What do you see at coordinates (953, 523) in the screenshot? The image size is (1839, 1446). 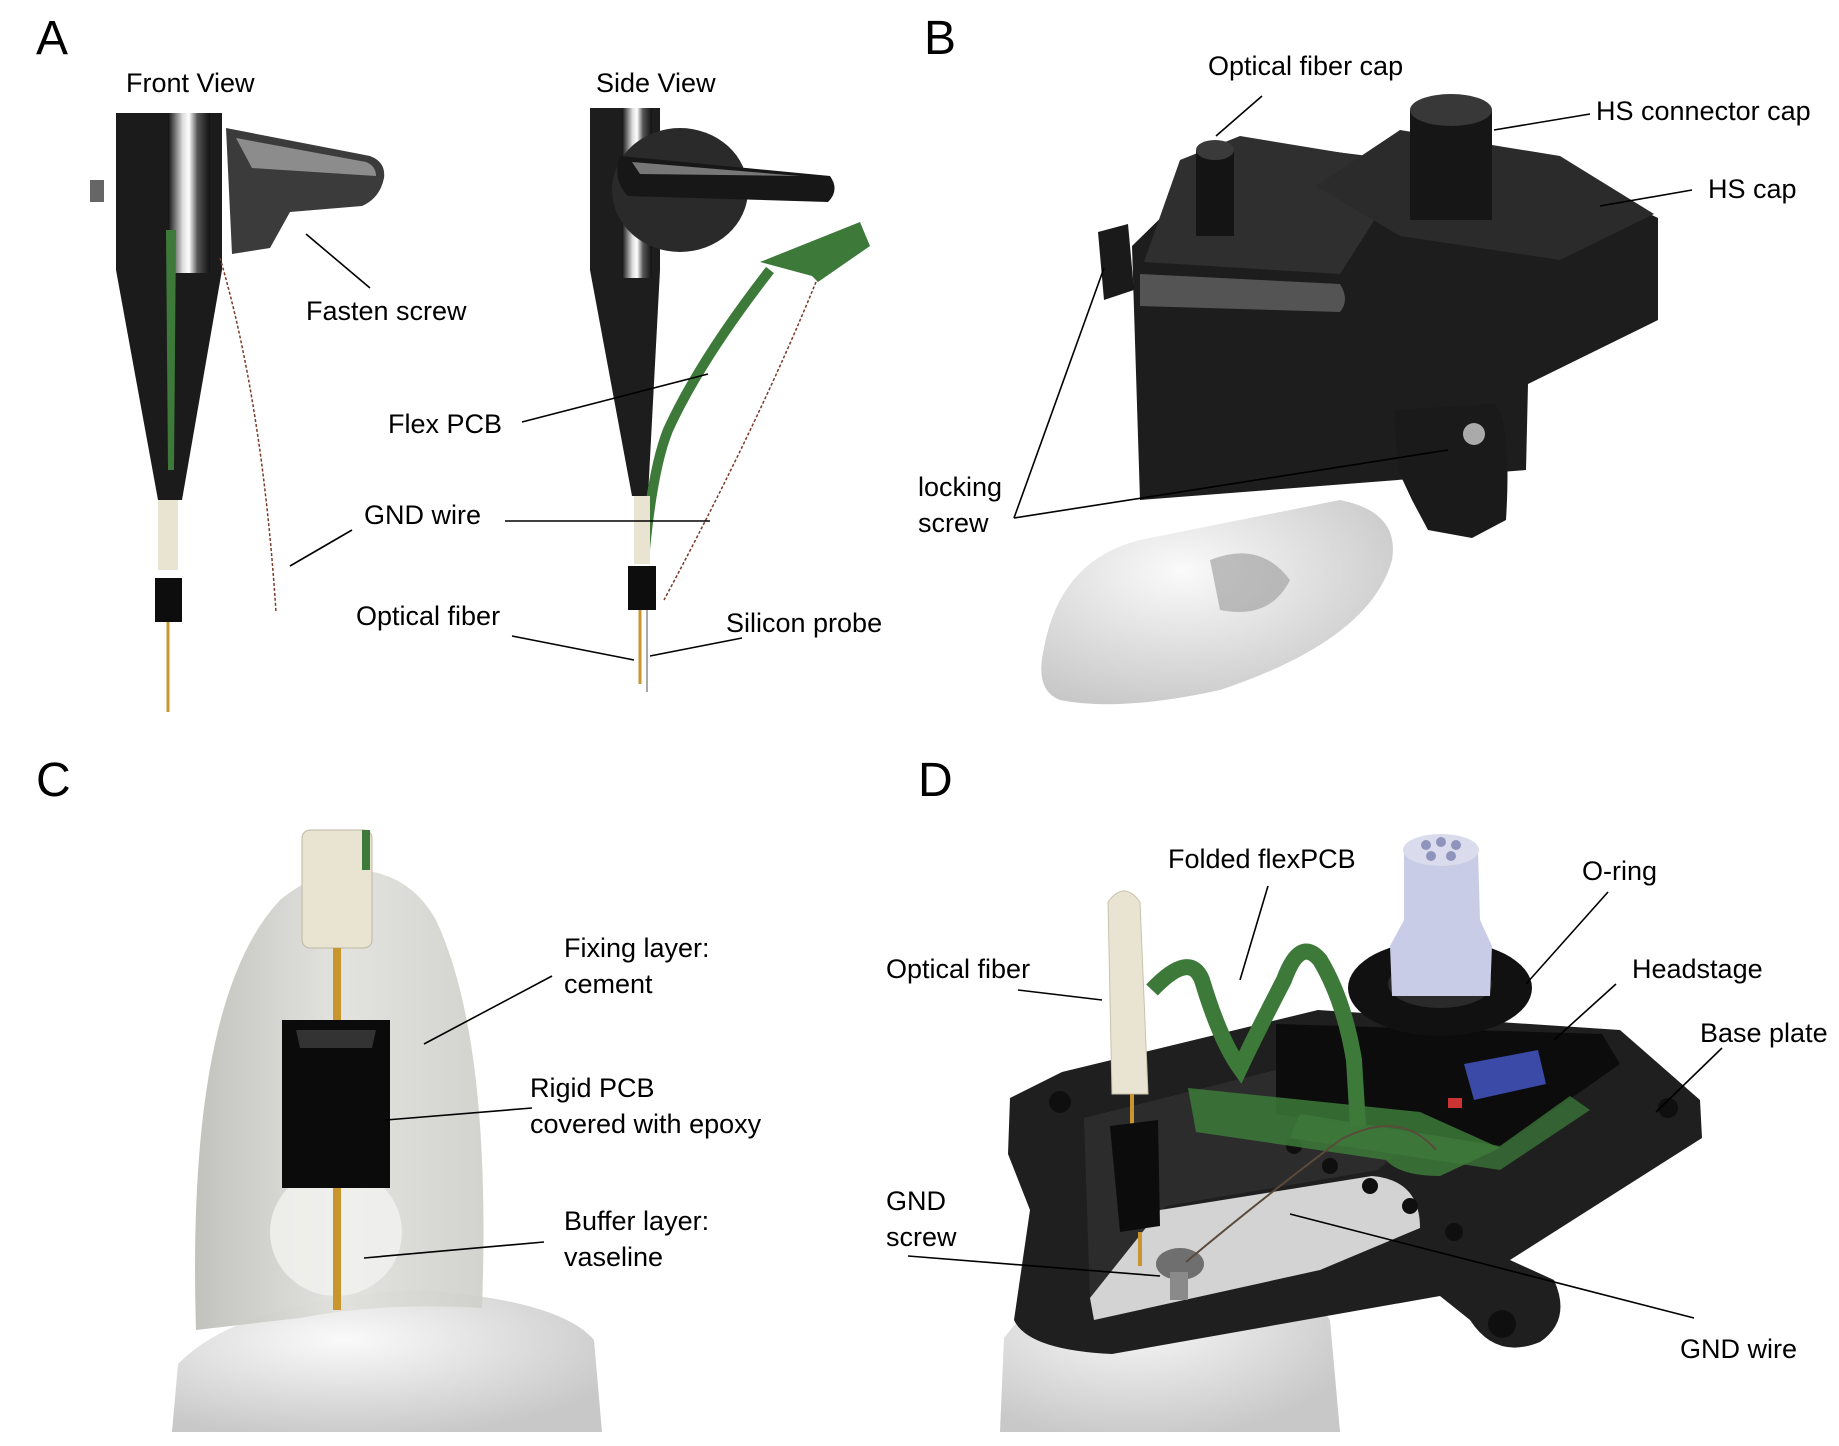 I see `label-locking-screw: screw` at bounding box center [953, 523].